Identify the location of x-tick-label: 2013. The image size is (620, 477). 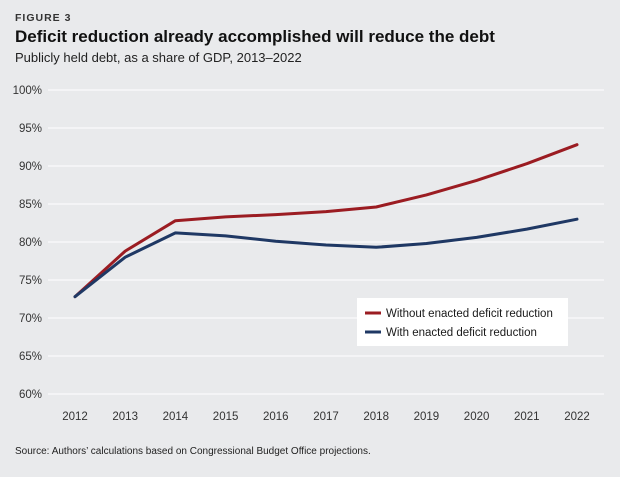
(125, 417).